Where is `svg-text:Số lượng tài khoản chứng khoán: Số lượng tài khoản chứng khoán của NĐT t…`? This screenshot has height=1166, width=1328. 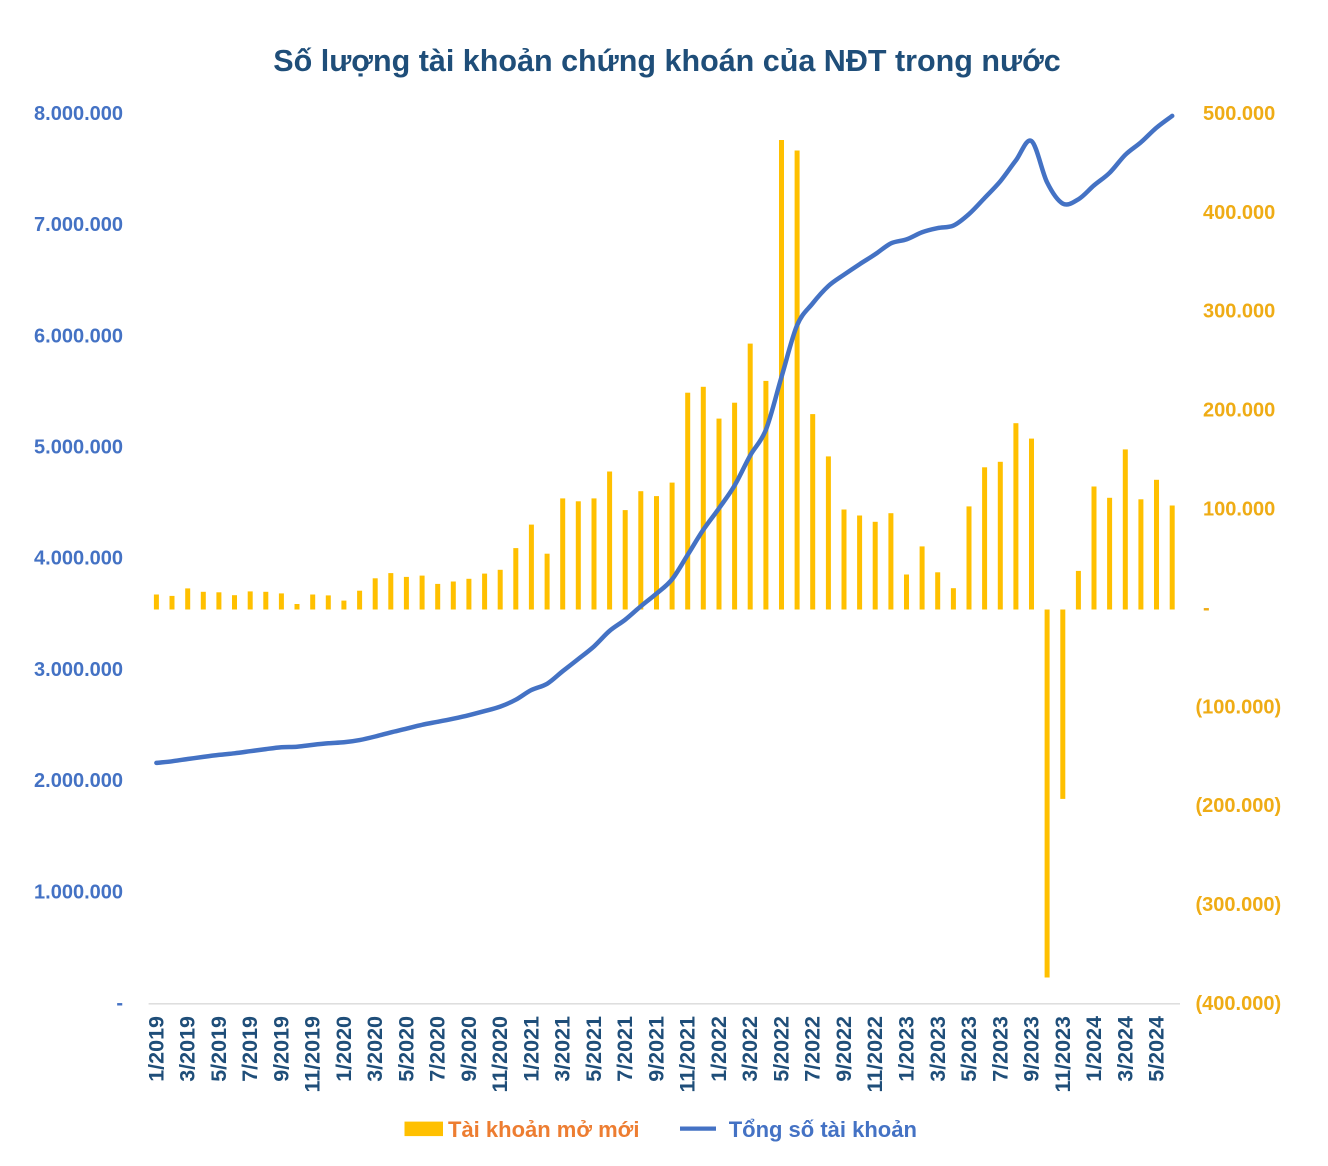 svg-text:Số lượng tài khoản chứng khoán: Số lượng tài khoản chứng khoán của NĐT t… is located at coordinates (666, 61).